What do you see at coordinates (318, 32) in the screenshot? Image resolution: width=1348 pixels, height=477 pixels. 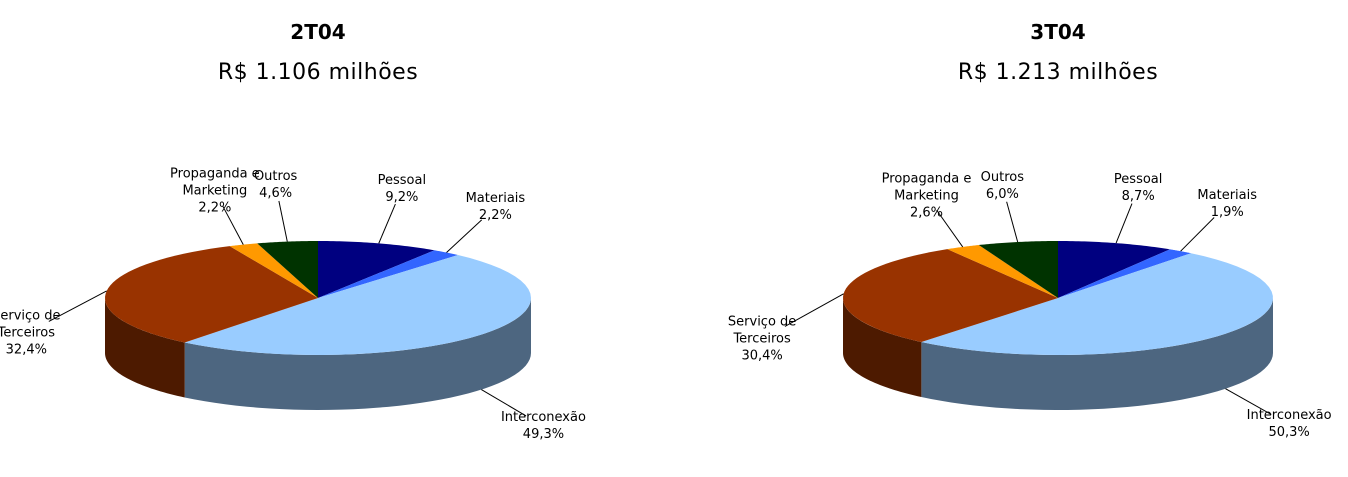 I see `chart-title: 2T04` at bounding box center [318, 32].